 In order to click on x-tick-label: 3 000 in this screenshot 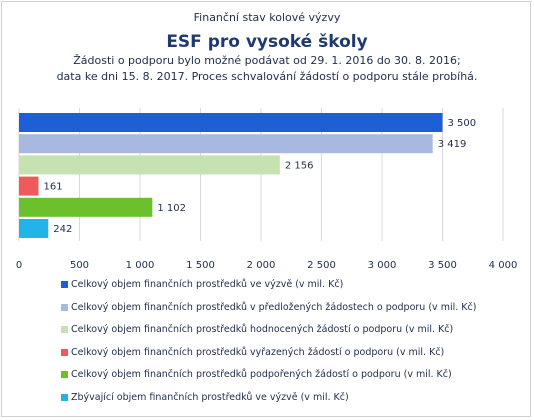, I will do `click(382, 265)`.